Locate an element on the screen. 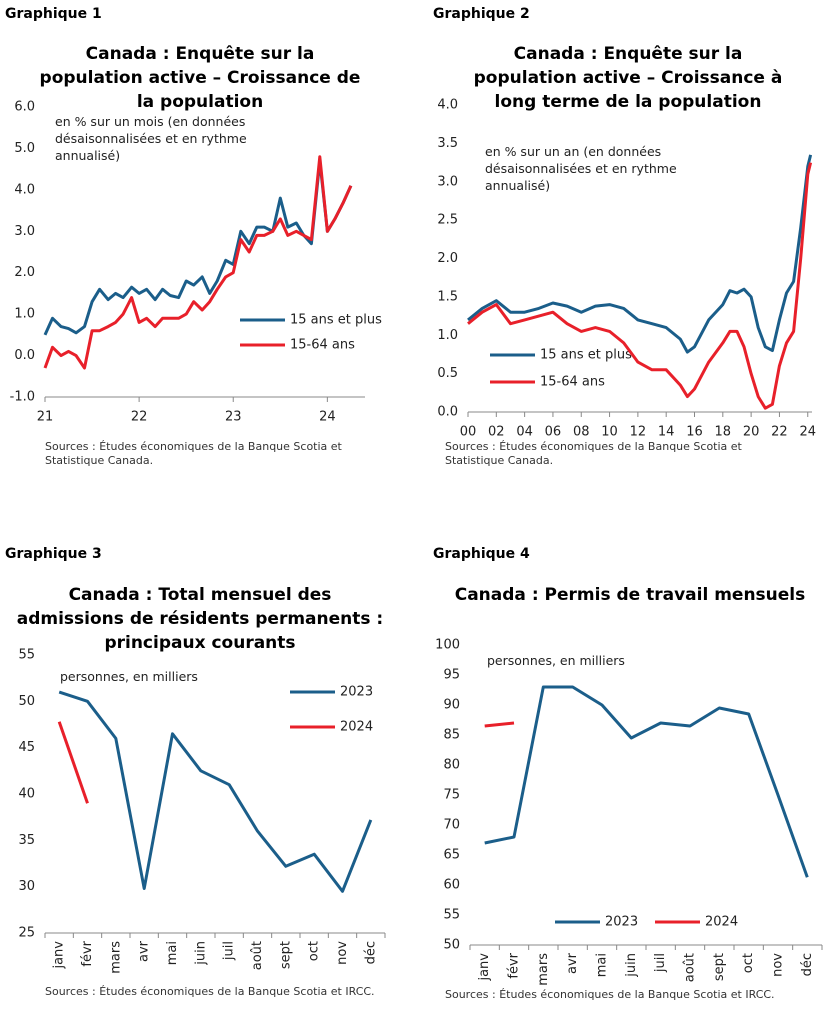 Image resolution: width=828 pixels, height=1023 pixels. chart-label: Graphique 4 is located at coordinates (481, 554).